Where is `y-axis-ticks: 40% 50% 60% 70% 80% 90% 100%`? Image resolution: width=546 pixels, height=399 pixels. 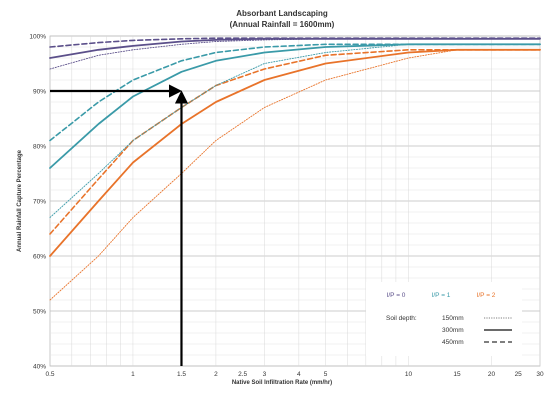 y-axis-ticks: 40% 50% 60% 70% 80% 90% 100% is located at coordinates (37, 202).